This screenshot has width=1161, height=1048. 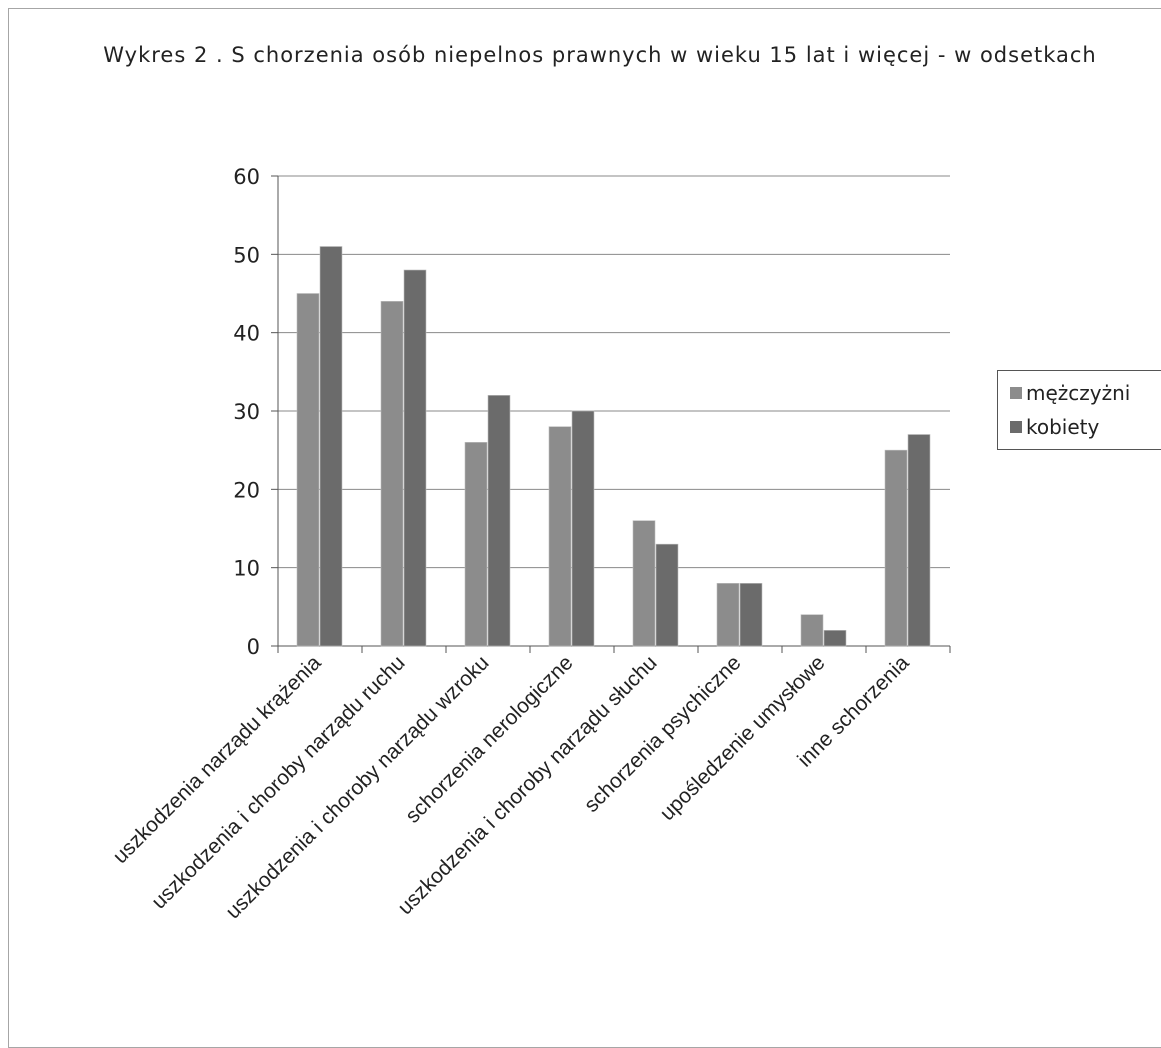 What do you see at coordinates (246, 255) in the screenshot?
I see `y-tick-label: 50` at bounding box center [246, 255].